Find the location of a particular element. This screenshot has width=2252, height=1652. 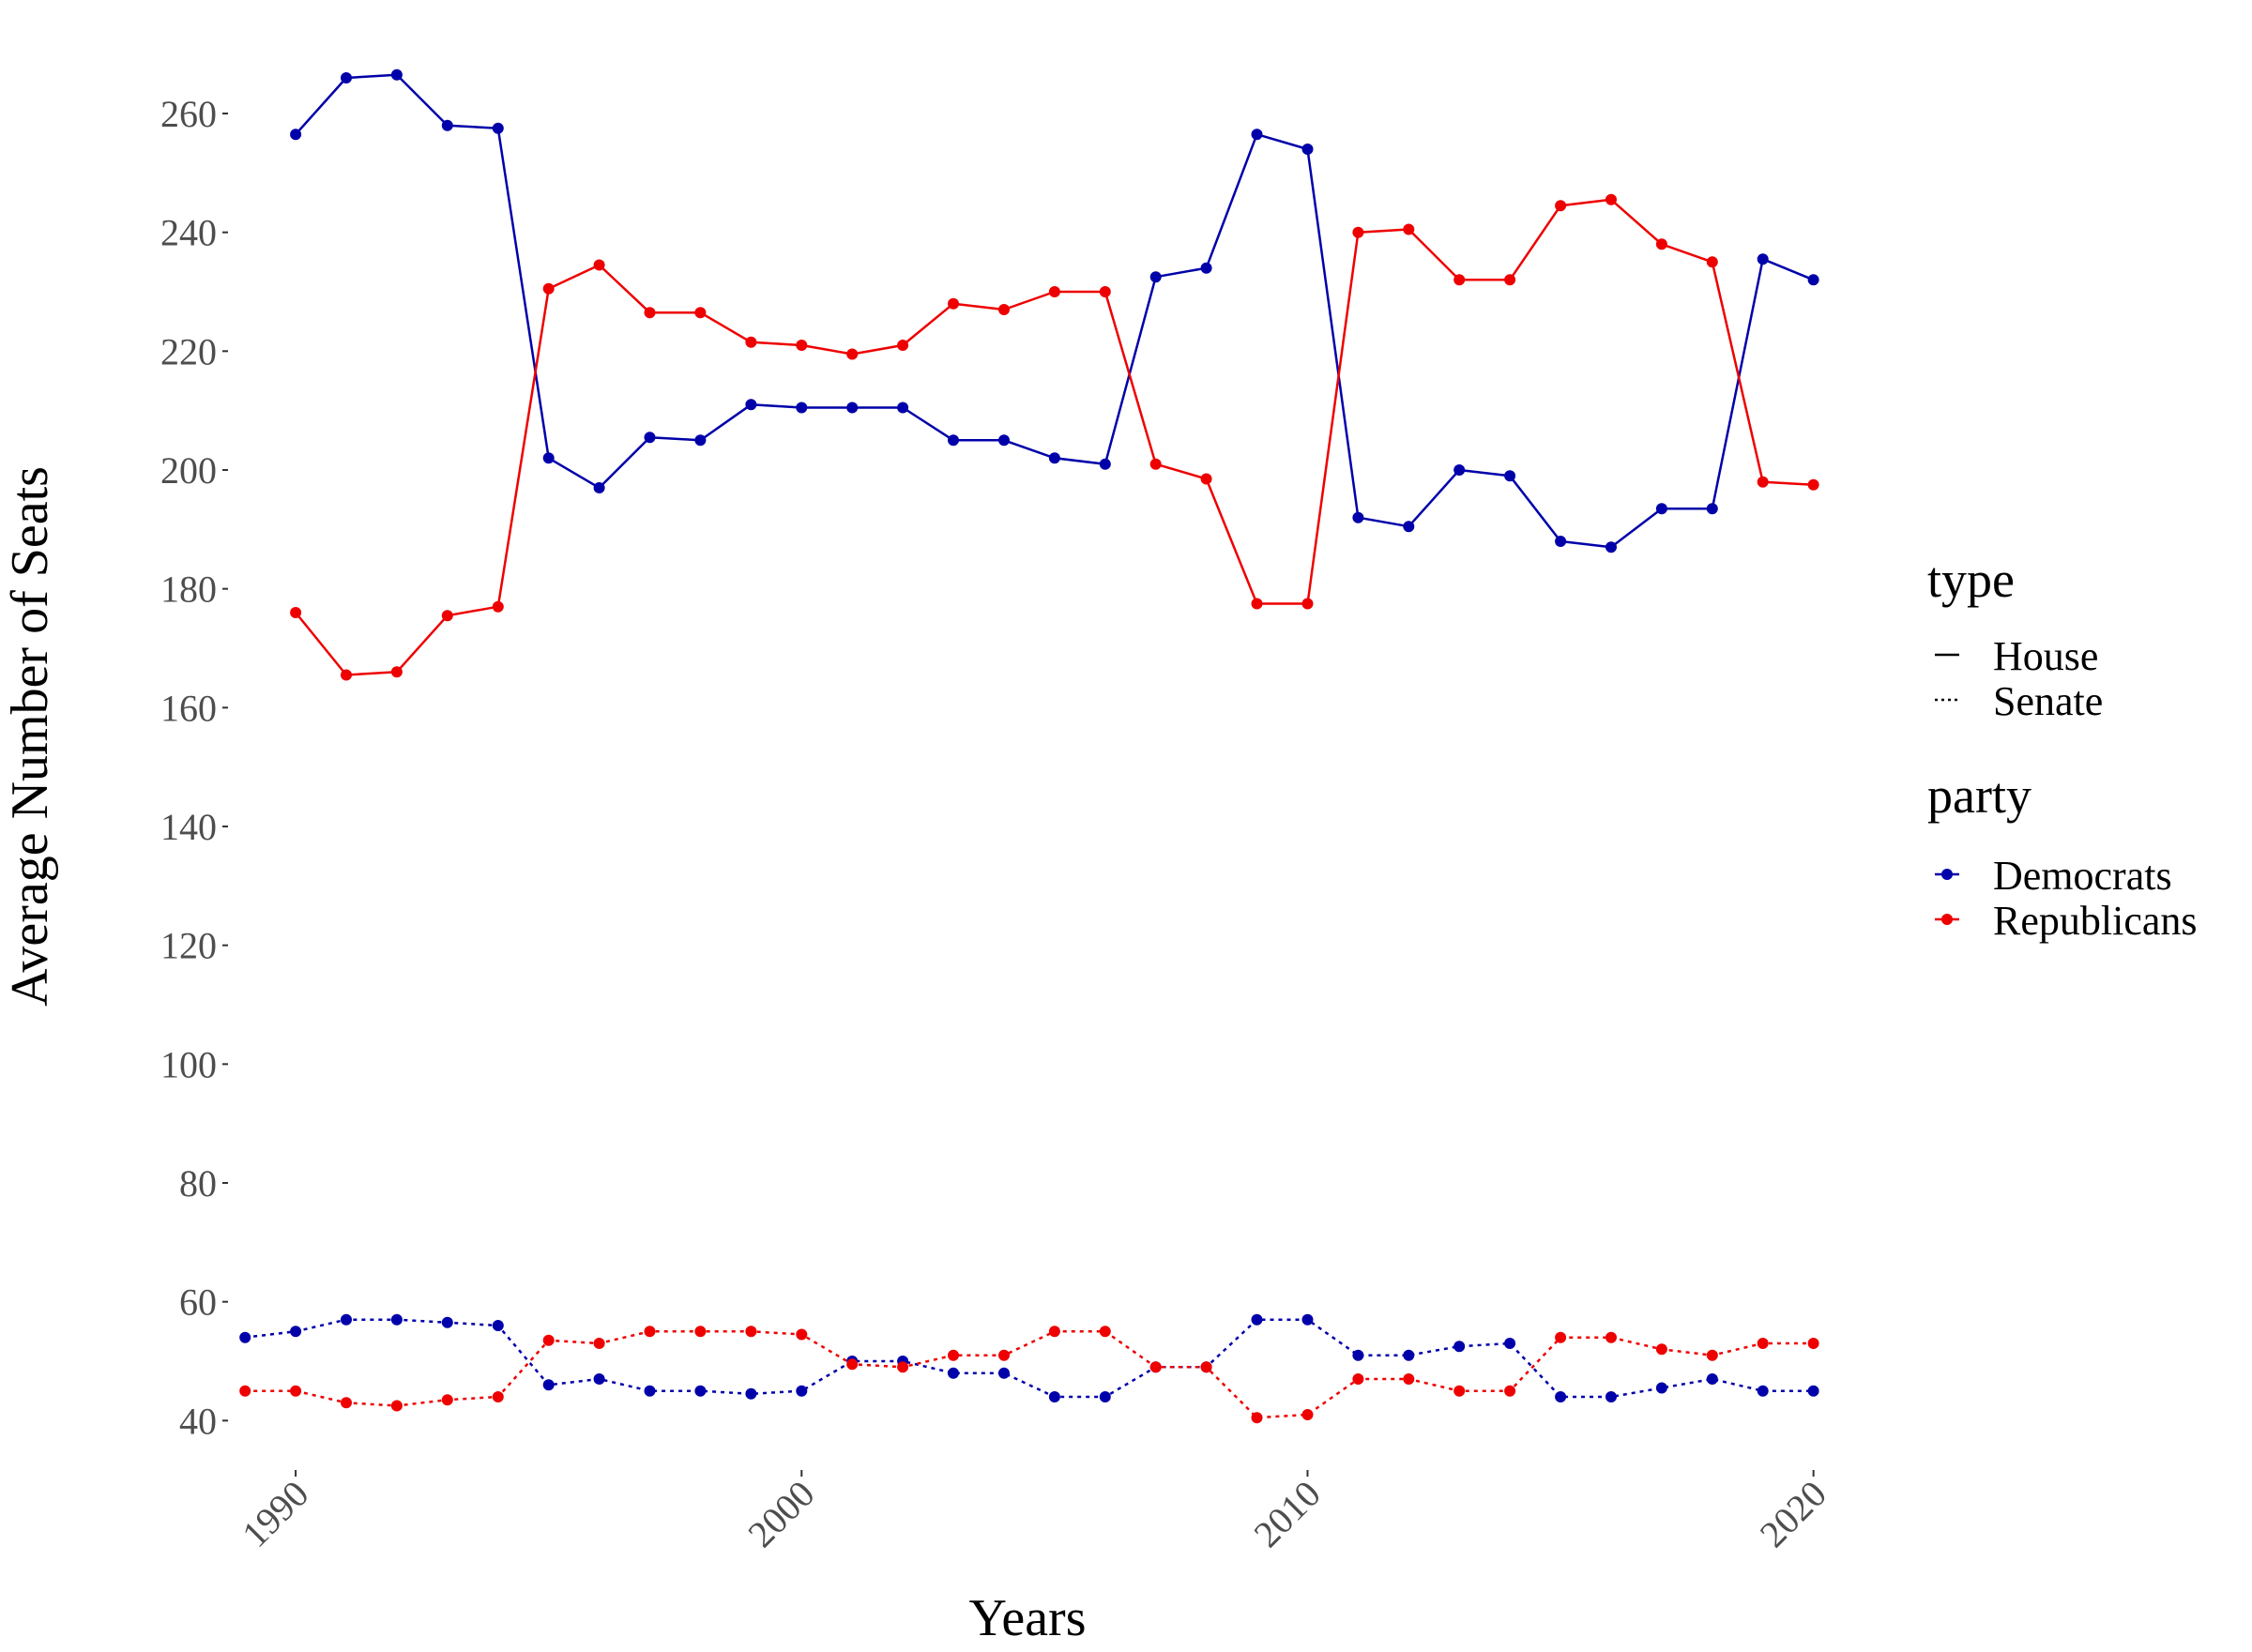

y-tick-label: 100 is located at coordinates (189, 1064).